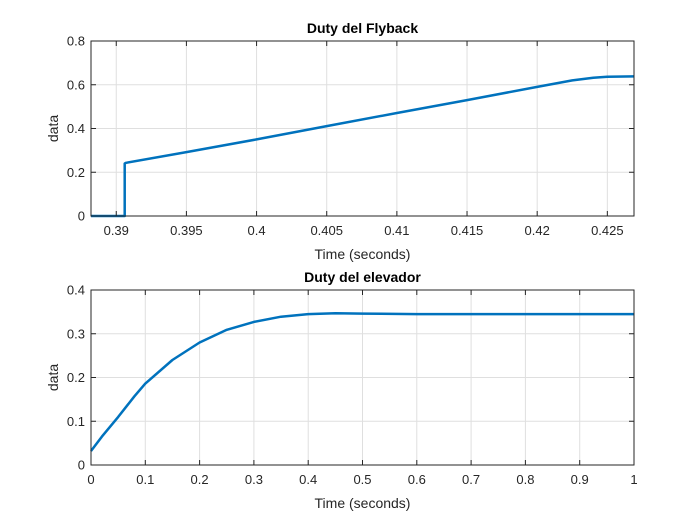 The image size is (700, 525). I want to click on y-tick-label-elevador: 0.1, so click(76, 421).